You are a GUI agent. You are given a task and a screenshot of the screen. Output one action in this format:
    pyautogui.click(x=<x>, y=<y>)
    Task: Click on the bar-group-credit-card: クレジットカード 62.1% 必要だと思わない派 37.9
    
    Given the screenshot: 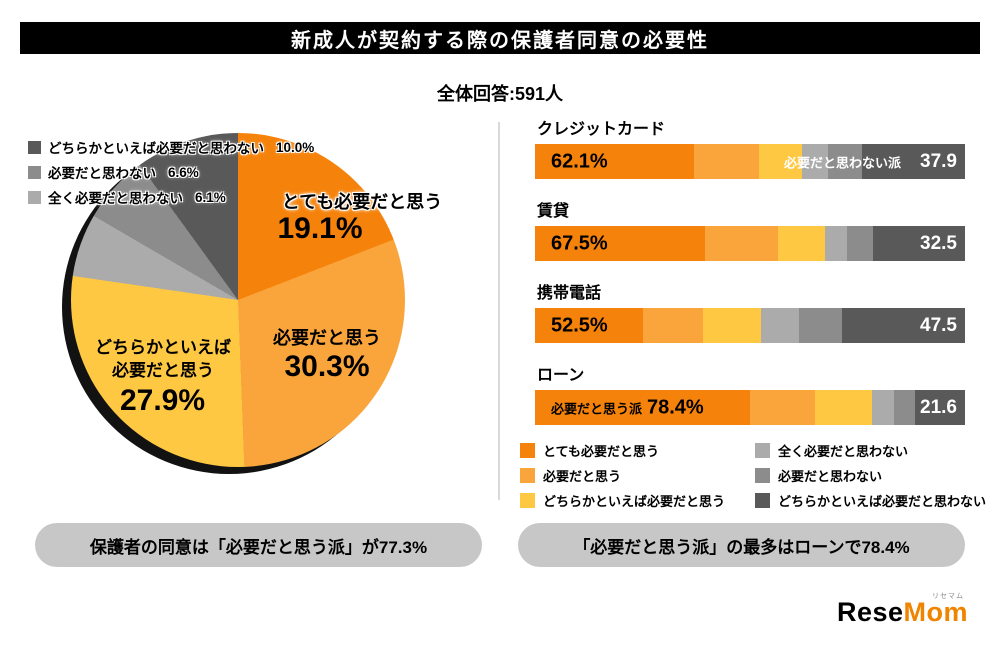 What is the action you would take?
    pyautogui.click(x=750, y=149)
    